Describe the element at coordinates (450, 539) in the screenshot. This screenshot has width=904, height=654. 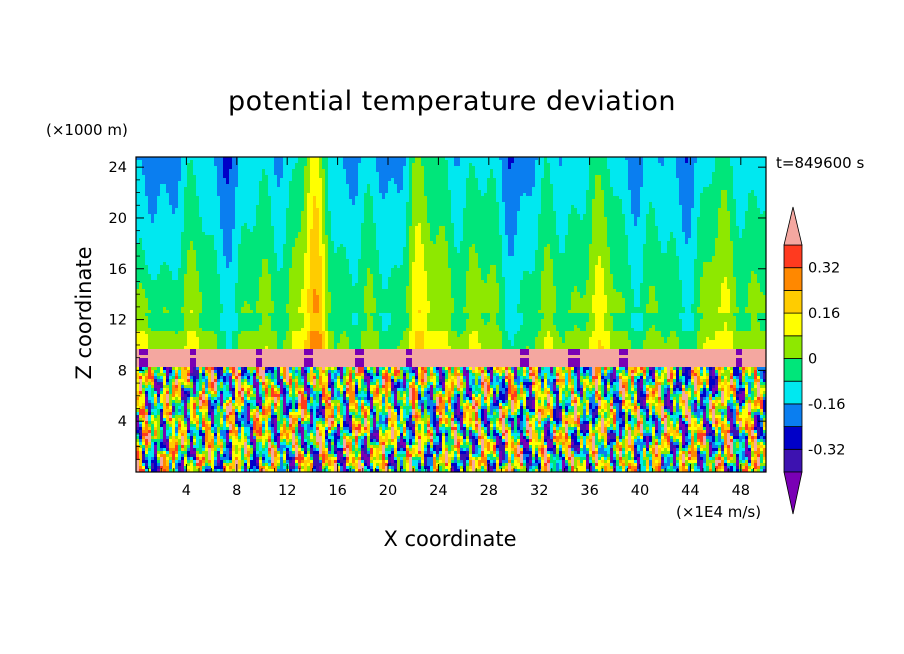
I see `x-axis-label: X coordinate` at that location.